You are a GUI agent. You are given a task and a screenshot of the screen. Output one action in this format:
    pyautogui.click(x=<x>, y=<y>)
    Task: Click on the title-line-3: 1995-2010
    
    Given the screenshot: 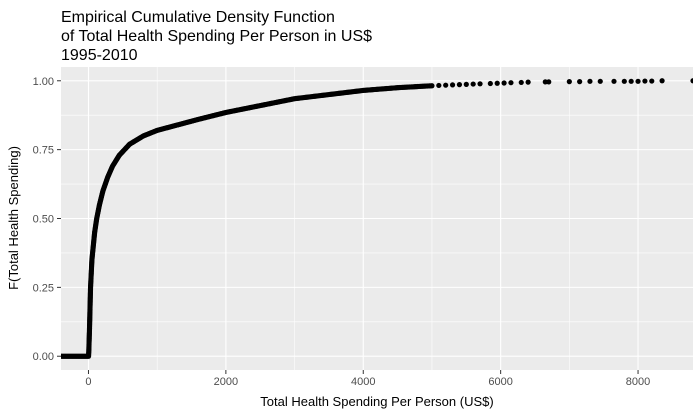 What is the action you would take?
    pyautogui.click(x=99, y=55)
    